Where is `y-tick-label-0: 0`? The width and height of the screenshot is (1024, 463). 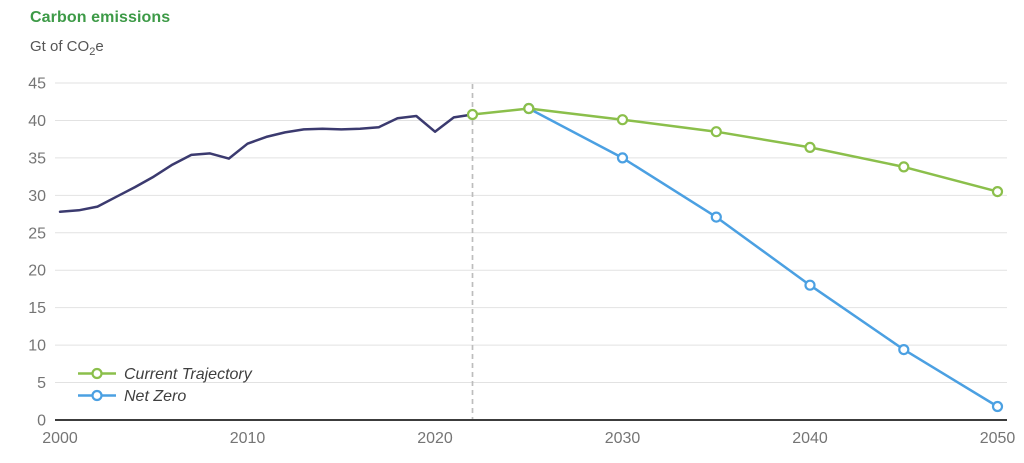
y-tick-label-0: 0 is located at coordinates (41, 421).